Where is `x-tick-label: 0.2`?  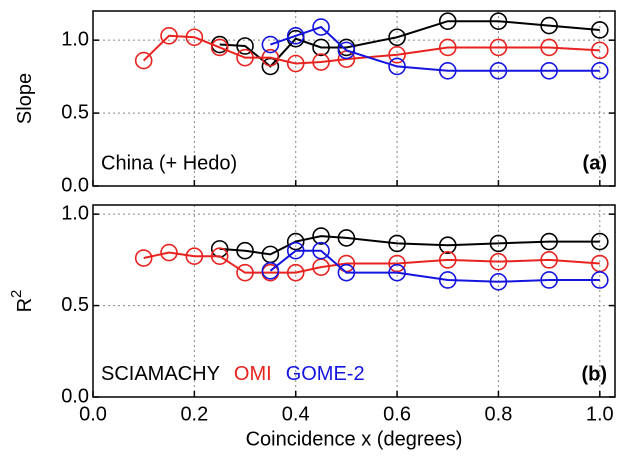 x-tick-label: 0.2 is located at coordinates (194, 414).